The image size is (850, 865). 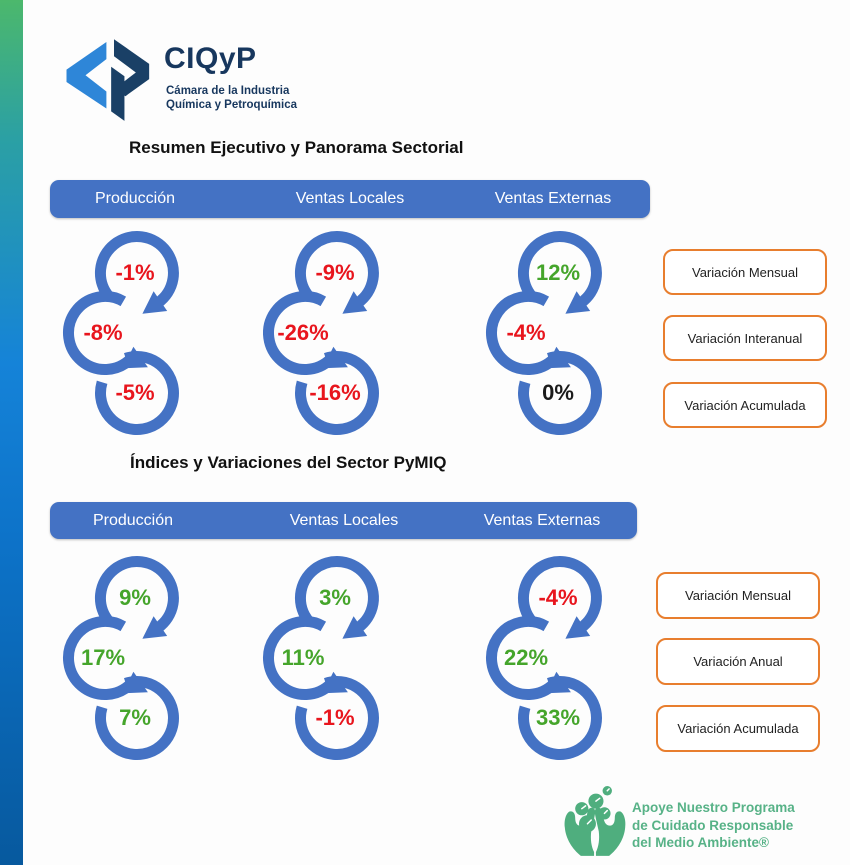 What do you see at coordinates (228, 91) in the screenshot?
I see `brand-subtitle-line1: Cámara de la Industria` at bounding box center [228, 91].